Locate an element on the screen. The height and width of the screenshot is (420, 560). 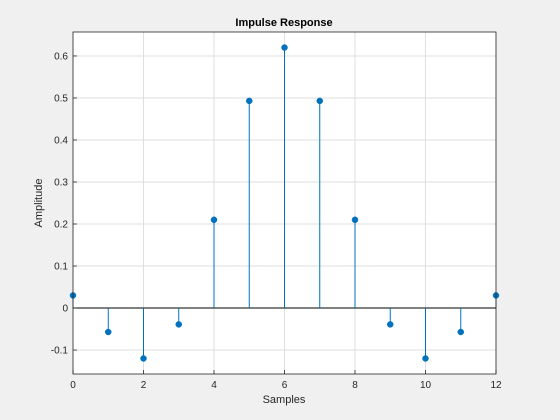
x-tick-label: 8 is located at coordinates (355, 385).